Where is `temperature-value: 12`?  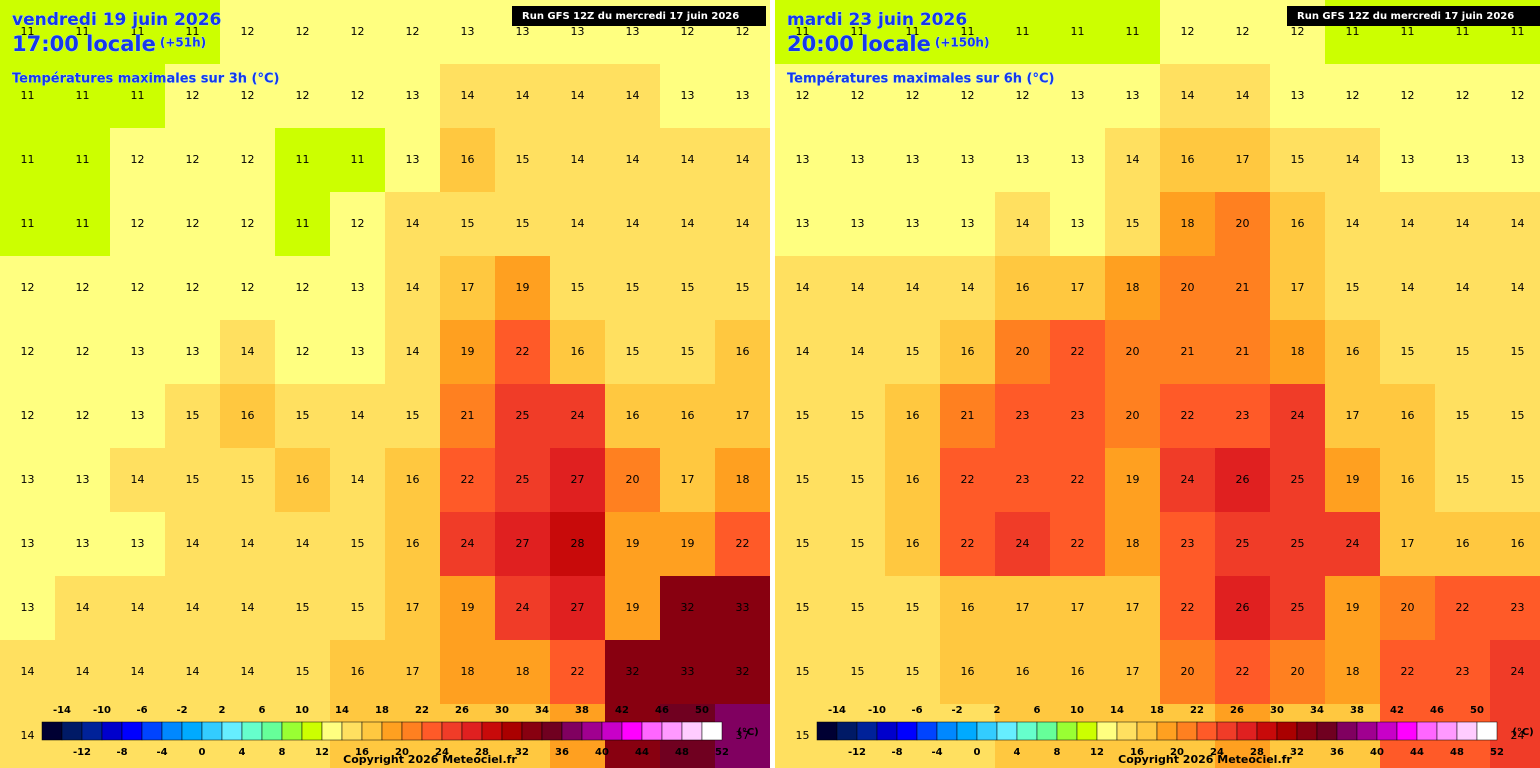 temperature-value: 12 is located at coordinates (968, 95).